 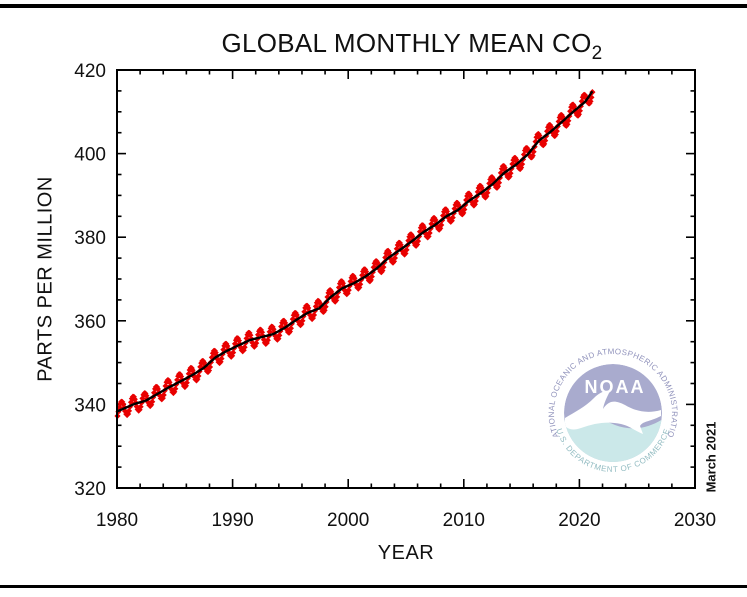 What do you see at coordinates (711, 457) in the screenshot?
I see `date-stamp: March 2021` at bounding box center [711, 457].